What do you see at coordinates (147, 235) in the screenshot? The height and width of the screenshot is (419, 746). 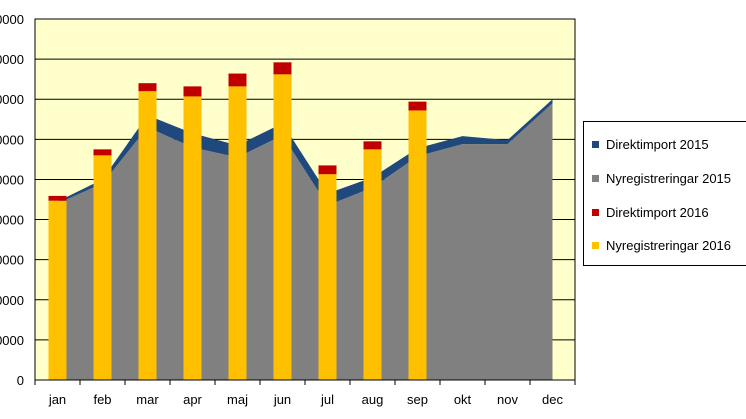 I see `bar-nyregistreringar-2016-mar` at bounding box center [147, 235].